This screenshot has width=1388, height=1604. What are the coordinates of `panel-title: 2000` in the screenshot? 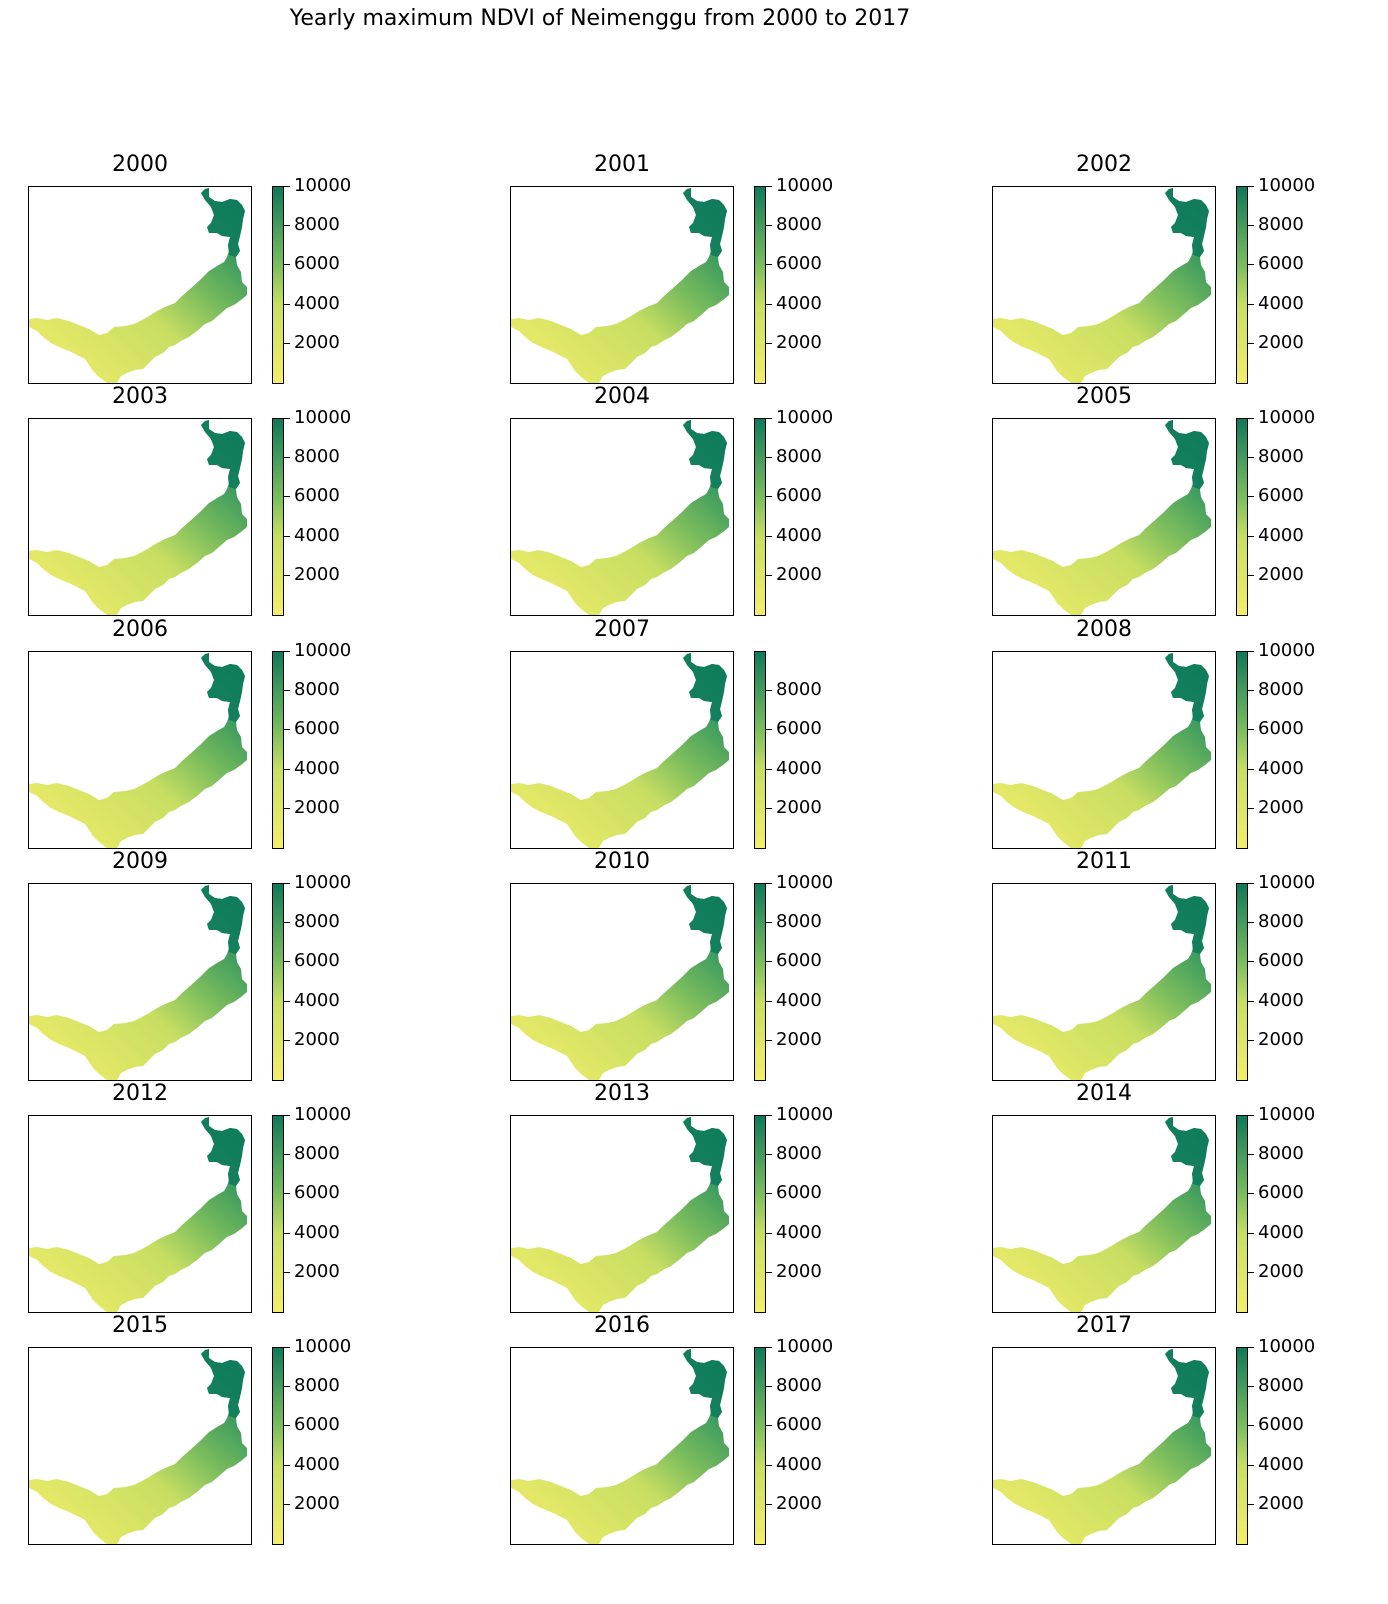 It's located at (140, 164).